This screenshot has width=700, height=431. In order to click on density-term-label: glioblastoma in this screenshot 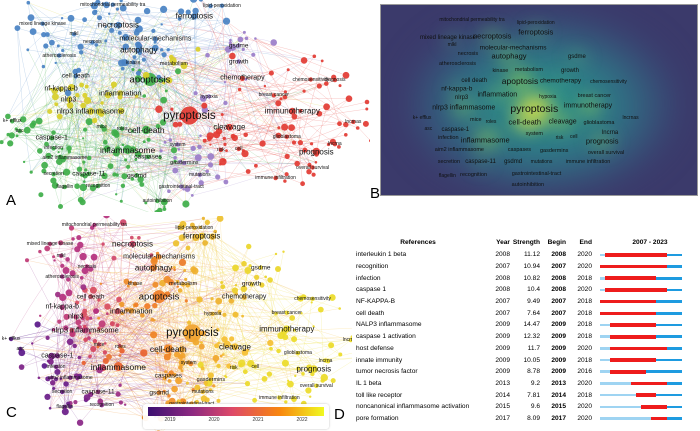, I will do `click(599, 122)`.